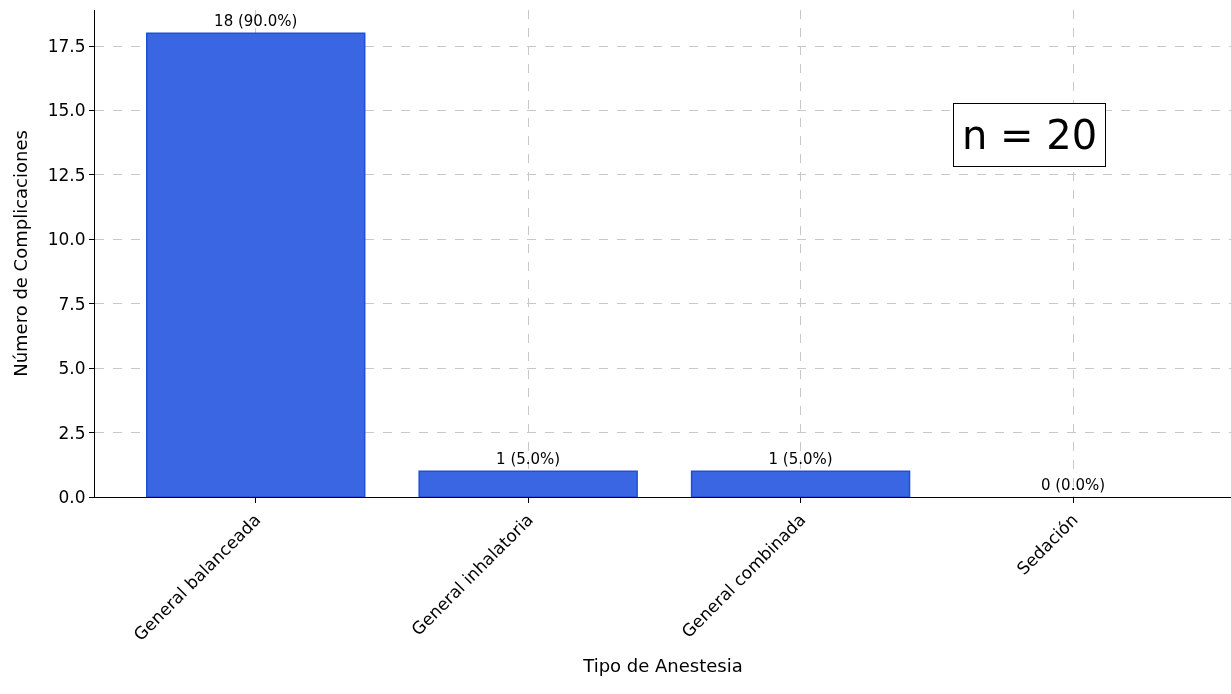 The width and height of the screenshot is (1231, 694). I want to click on y-tick-label: 2.5, so click(72, 432).